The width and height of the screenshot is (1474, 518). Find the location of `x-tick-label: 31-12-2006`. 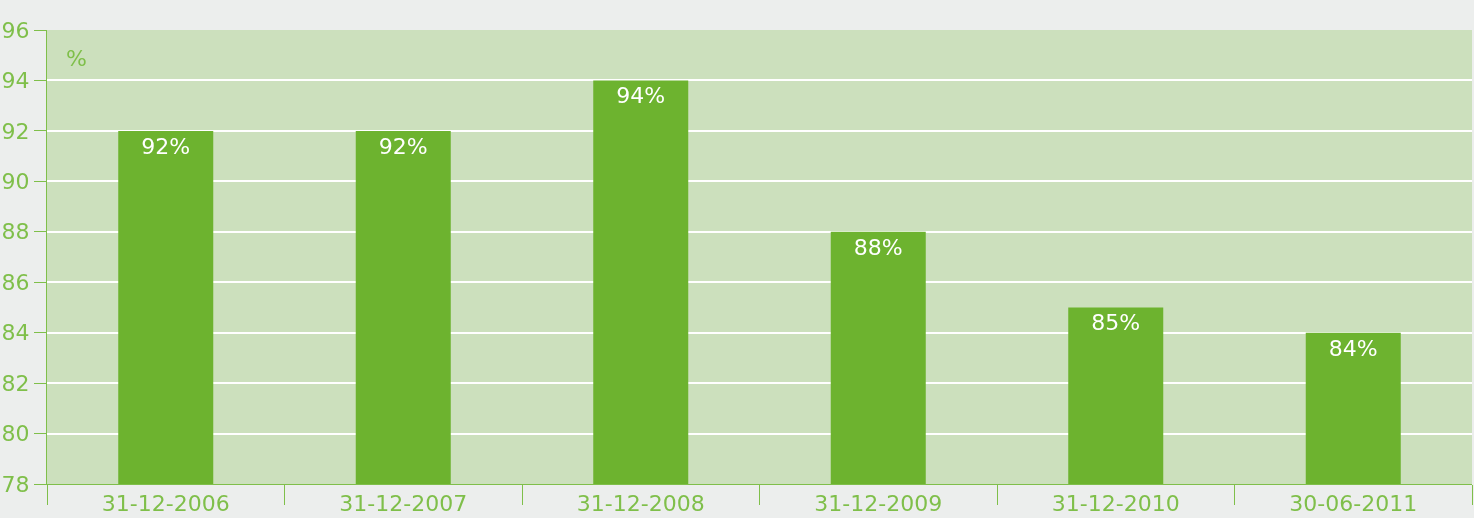

x-tick-label: 31-12-2006 is located at coordinates (165, 504).